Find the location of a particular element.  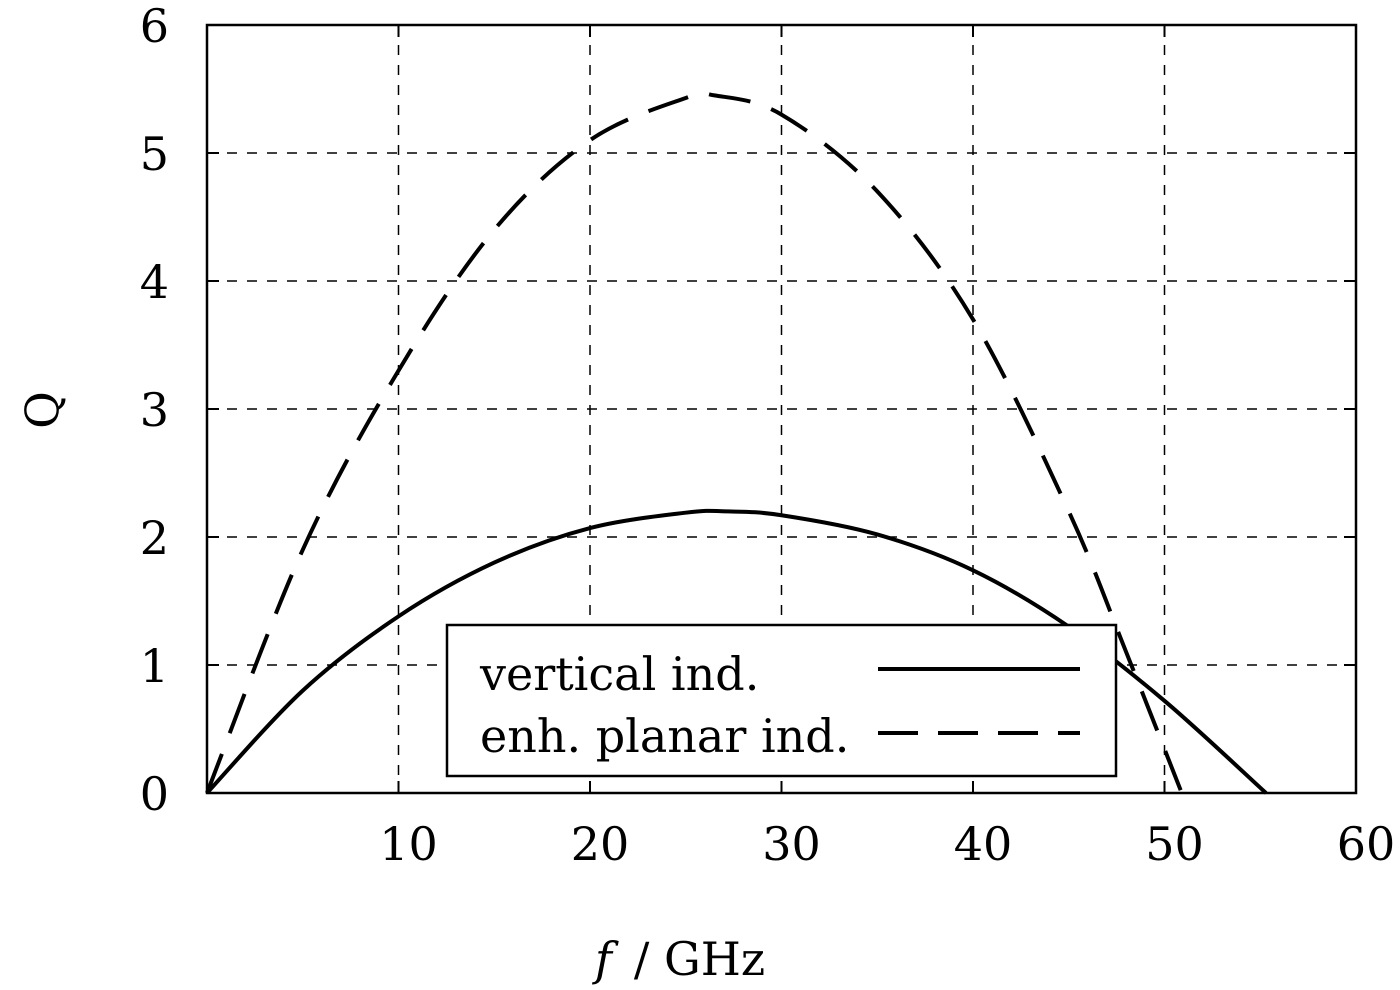

x-axis-label-var: f is located at coordinates (605, 959).